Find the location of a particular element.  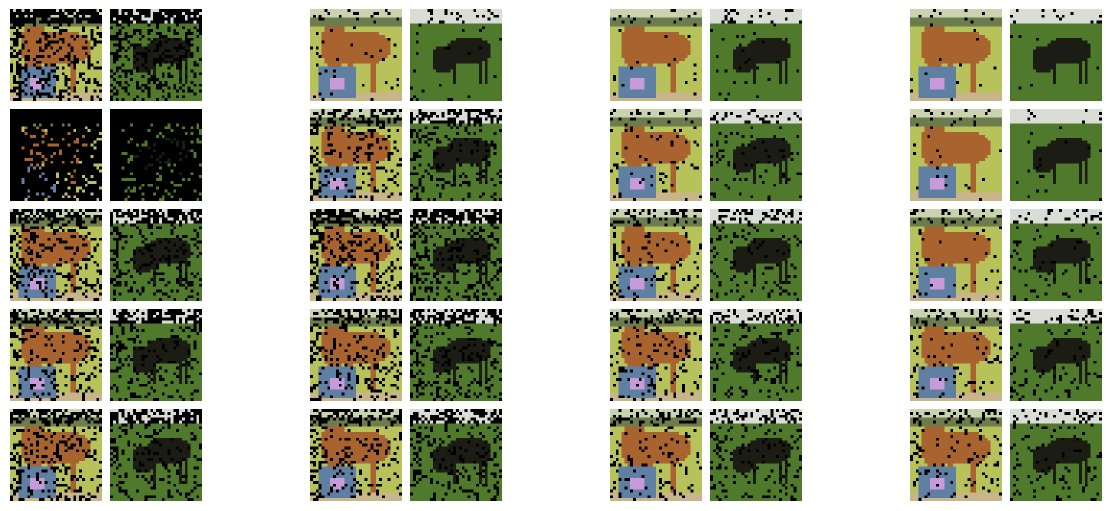

black-horse-image-r5-c3 is located at coordinates (756, 455).